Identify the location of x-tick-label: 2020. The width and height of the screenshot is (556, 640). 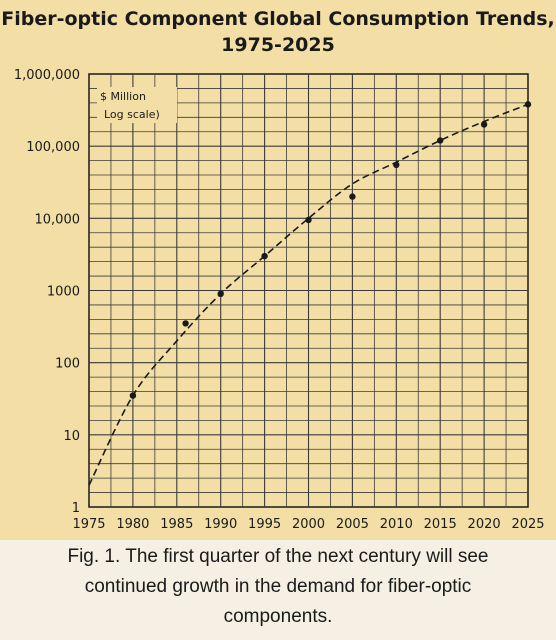
(484, 524).